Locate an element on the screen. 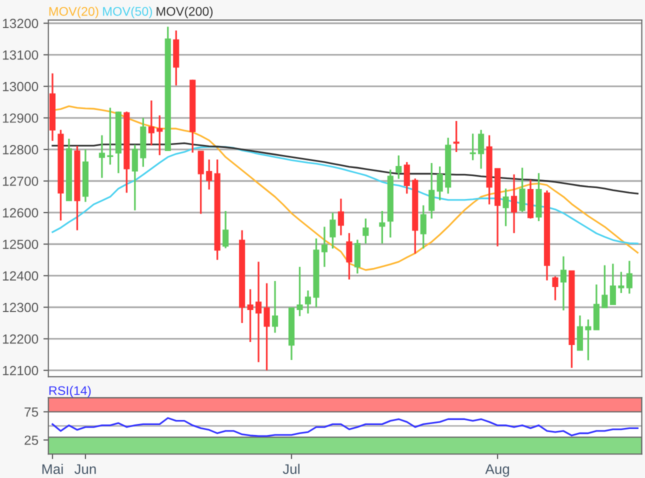 Image resolution: width=645 pixels, height=478 pixels. y-tick-label: 12200 is located at coordinates (20, 339).